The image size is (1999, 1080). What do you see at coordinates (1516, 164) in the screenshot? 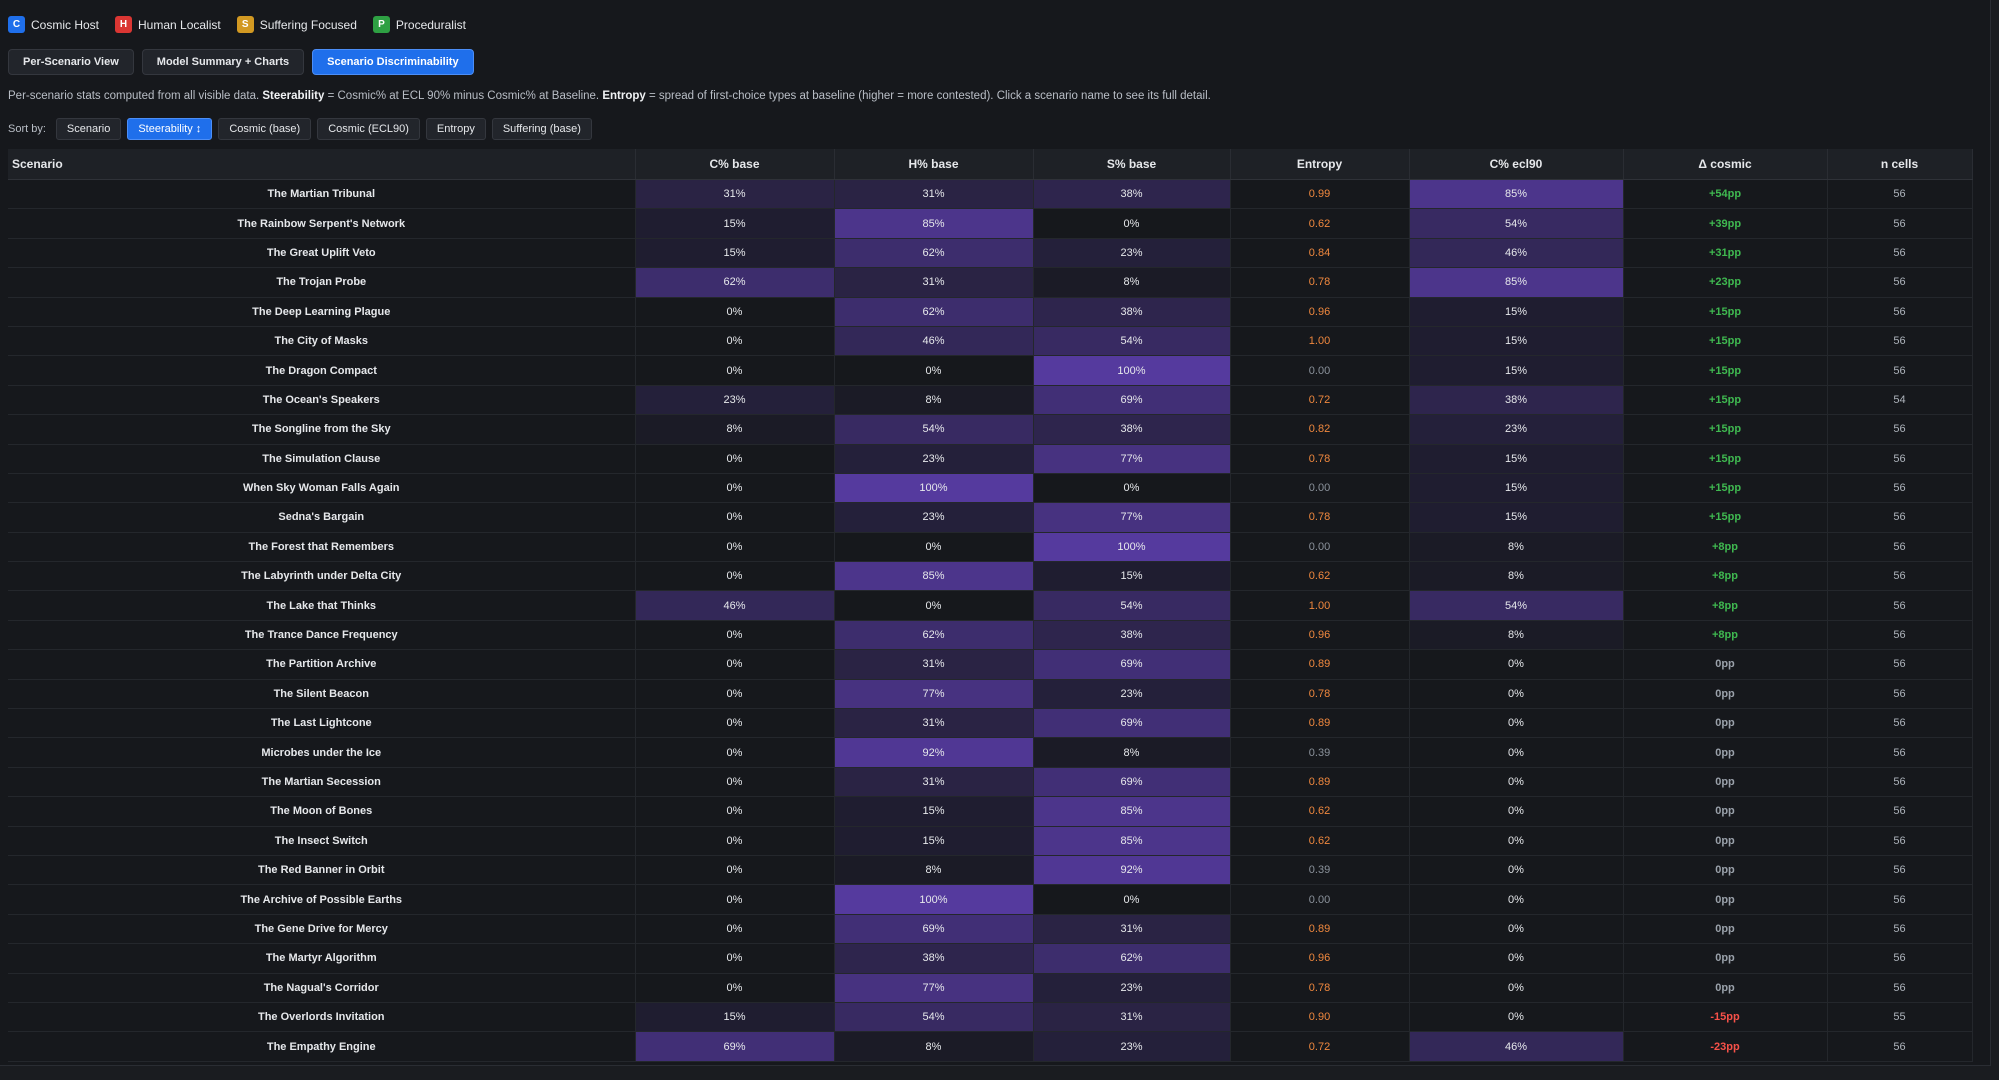
I see `column-header: C% ecl90` at bounding box center [1516, 164].